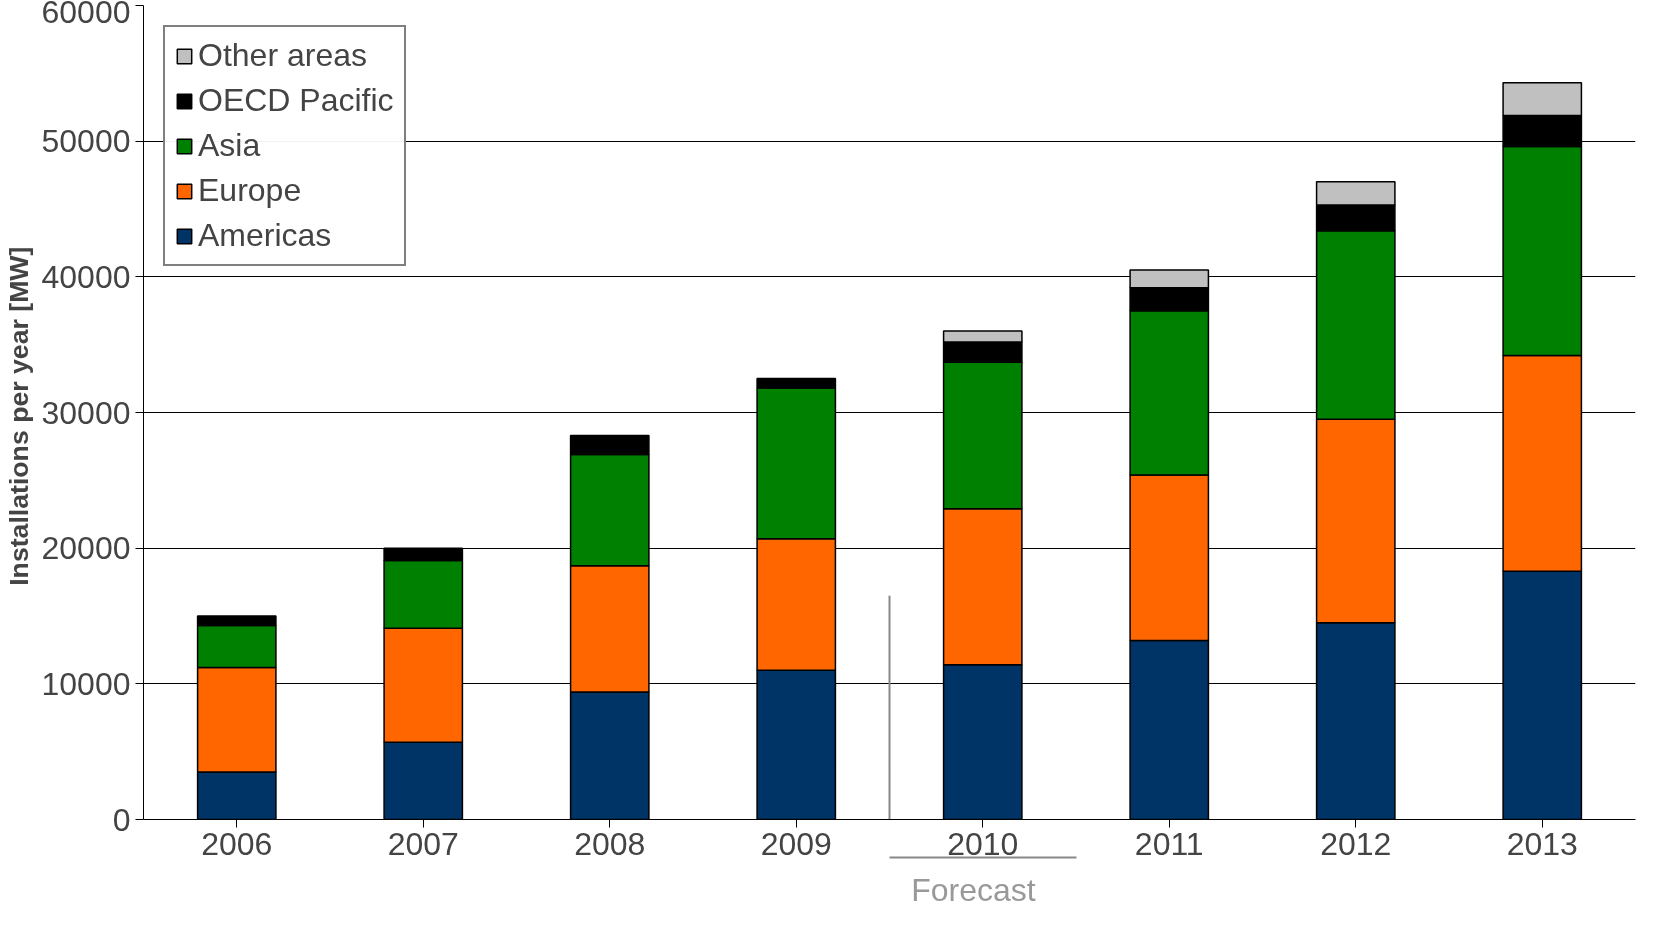 This screenshot has height=925, width=1662. Describe the element at coordinates (1169, 843) in the screenshot. I see `x-tick-label: 2011` at that location.